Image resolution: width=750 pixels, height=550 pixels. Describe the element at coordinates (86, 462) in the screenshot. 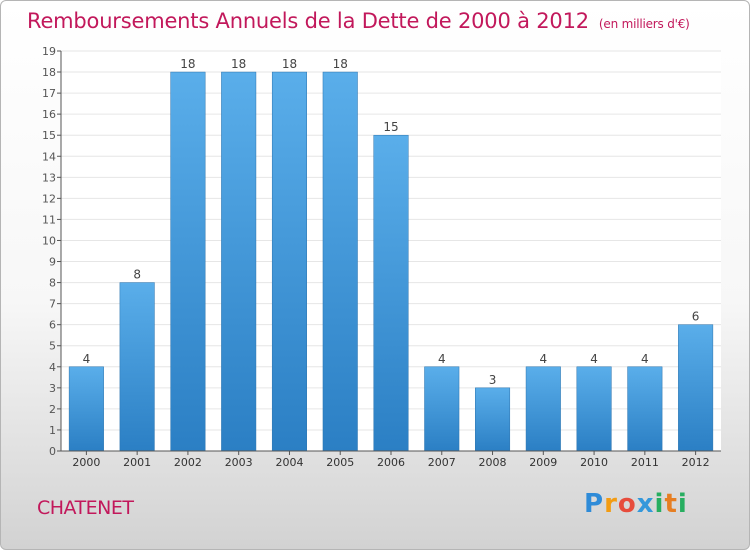

I see `x-tick-label: 2000` at that location.